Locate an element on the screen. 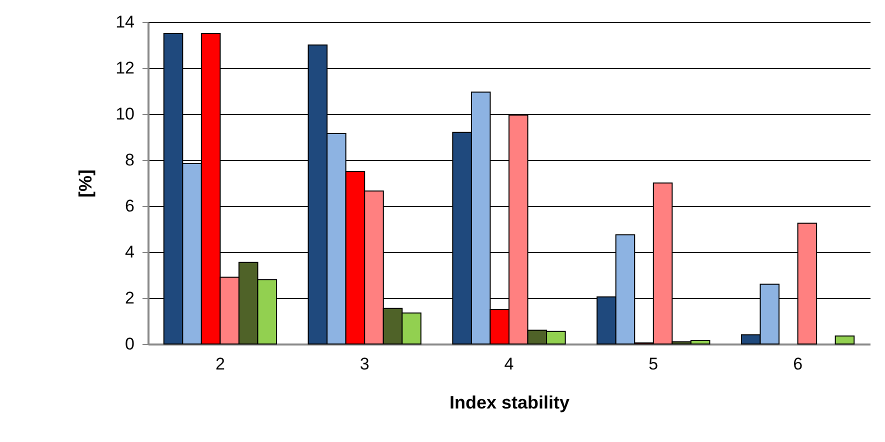  y-axis-title: [%] is located at coordinates (86, 184).